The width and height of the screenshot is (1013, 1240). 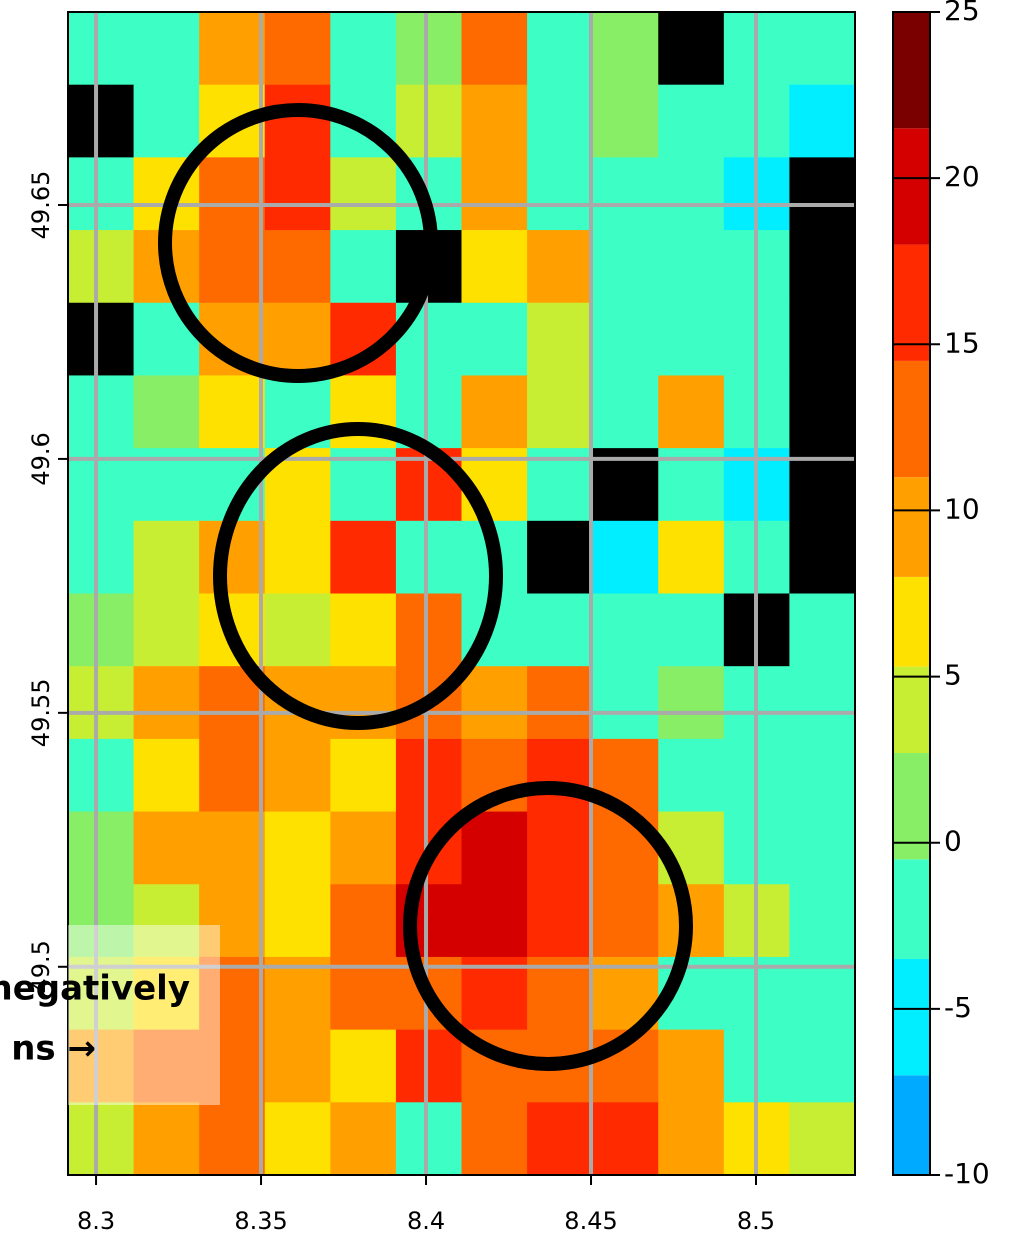 I want to click on colorbar-tick-label: 10, so click(x=962, y=508).